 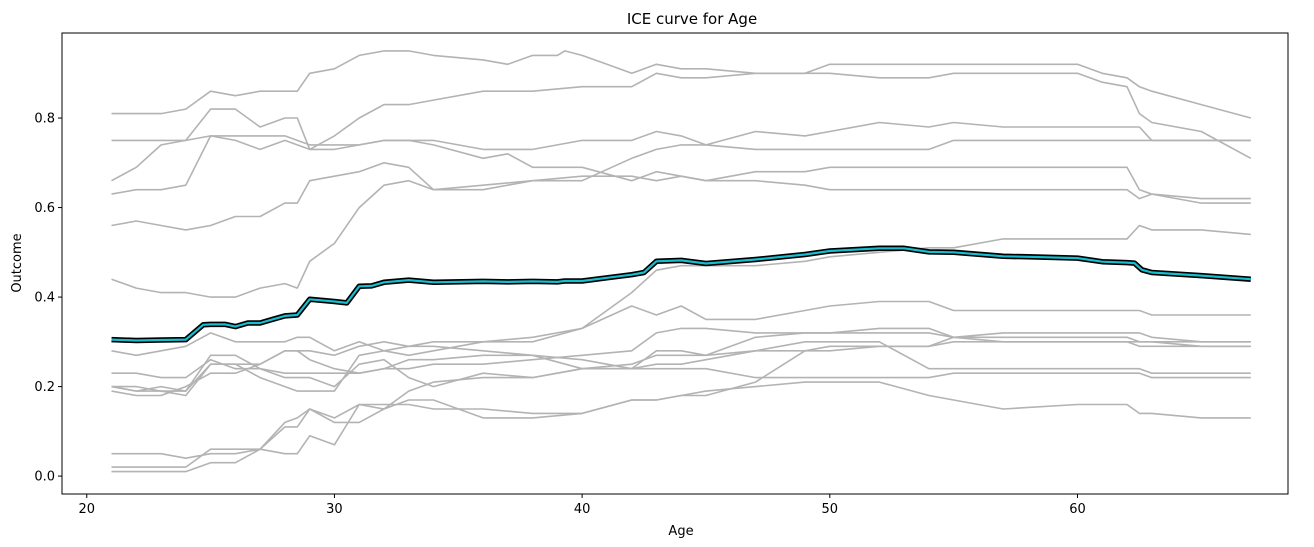 What do you see at coordinates (830, 509) in the screenshot?
I see `x-tick-label: 50` at bounding box center [830, 509].